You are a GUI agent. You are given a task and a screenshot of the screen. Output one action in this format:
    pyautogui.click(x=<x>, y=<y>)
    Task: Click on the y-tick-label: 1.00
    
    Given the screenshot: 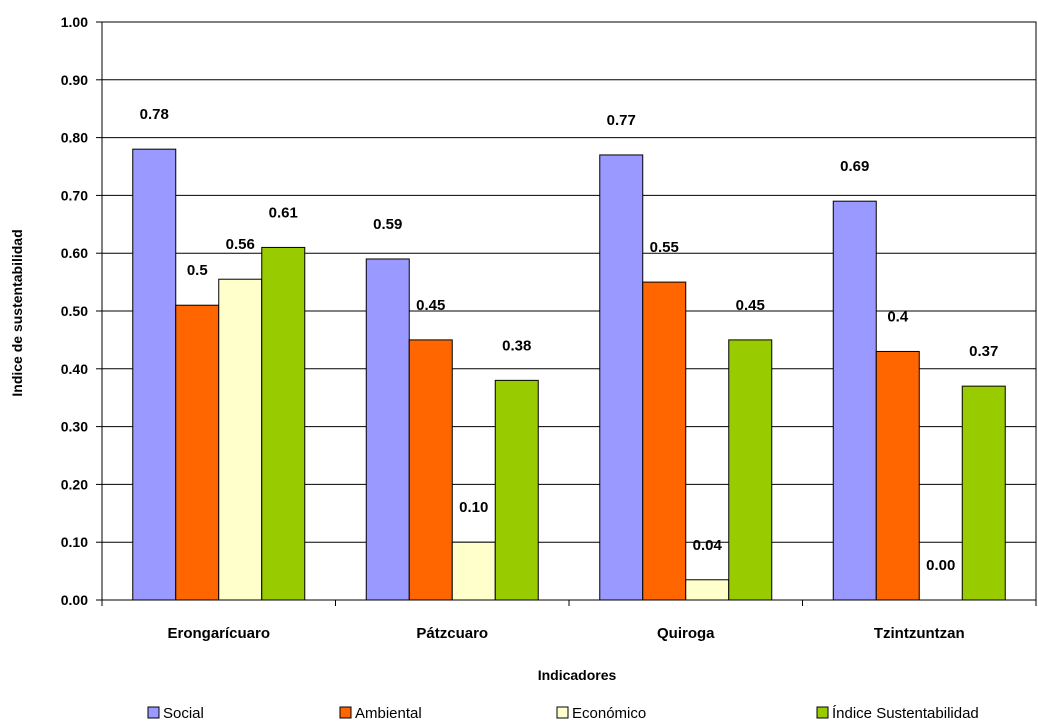 What is the action you would take?
    pyautogui.click(x=74, y=22)
    